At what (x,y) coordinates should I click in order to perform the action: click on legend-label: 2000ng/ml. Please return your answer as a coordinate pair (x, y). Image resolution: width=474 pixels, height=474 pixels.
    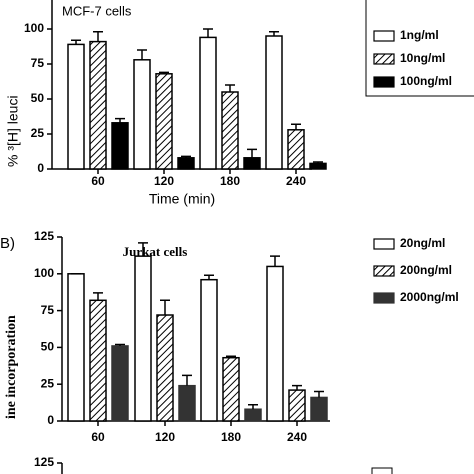
    Looking at the image, I should click on (429, 297).